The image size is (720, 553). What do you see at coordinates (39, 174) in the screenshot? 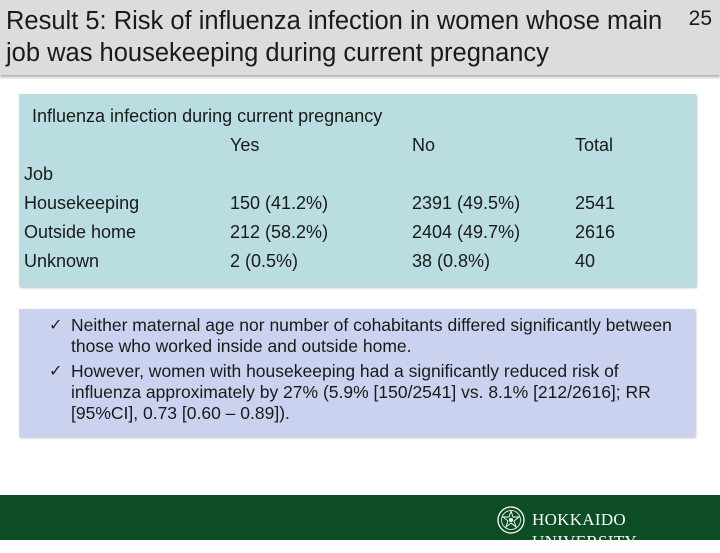
I see `row-group-label: Job` at bounding box center [39, 174].